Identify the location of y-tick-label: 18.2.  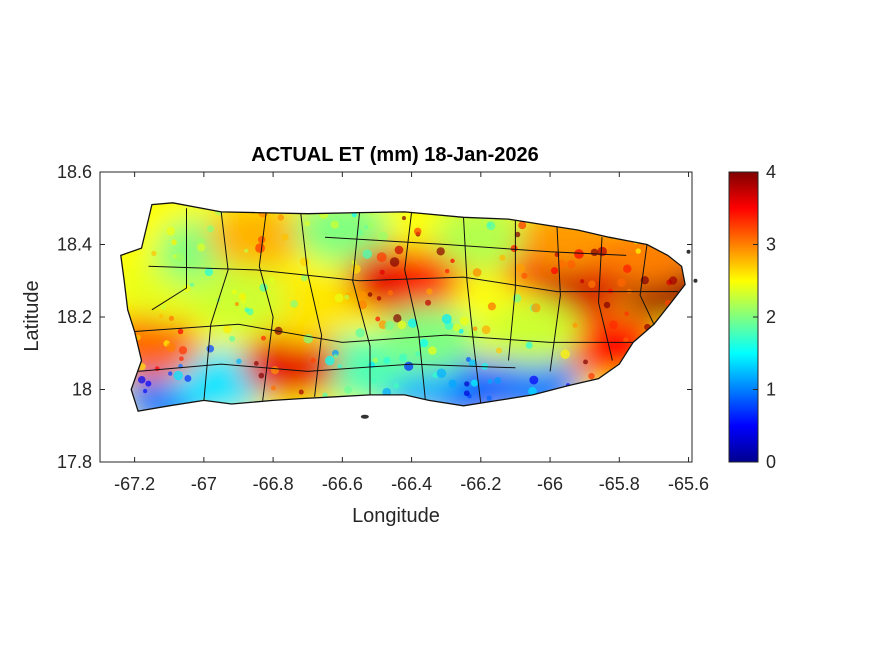
(74, 317).